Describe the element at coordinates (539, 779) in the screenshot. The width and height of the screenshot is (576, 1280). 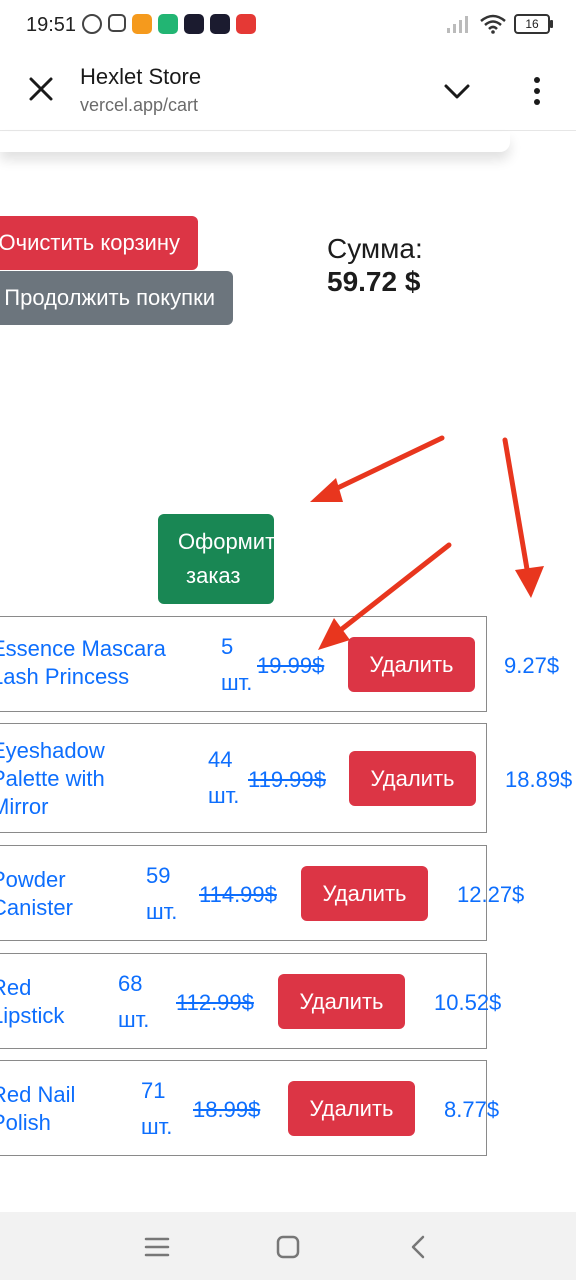
I see `item-total: 18.89$` at that location.